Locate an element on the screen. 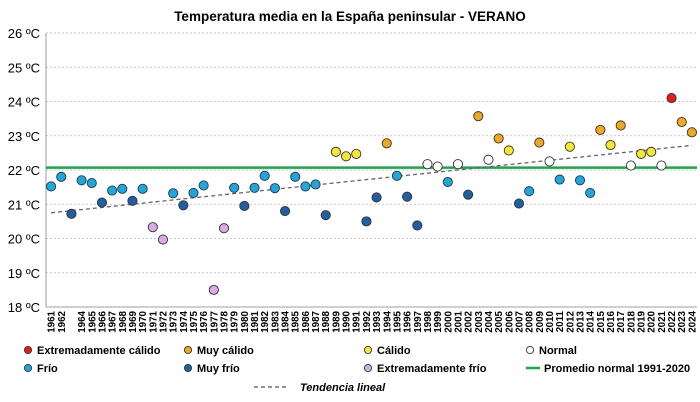  x-tick-label: 1982 is located at coordinates (265, 321).